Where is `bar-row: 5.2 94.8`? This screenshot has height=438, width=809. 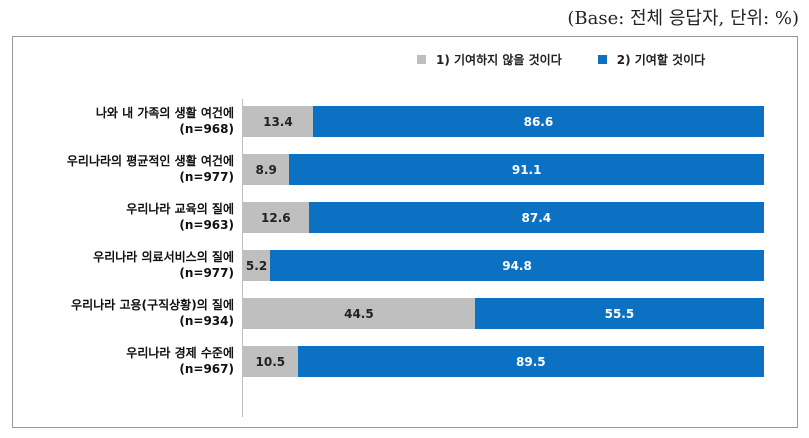 bar-row: 5.2 94.8 is located at coordinates (503, 265).